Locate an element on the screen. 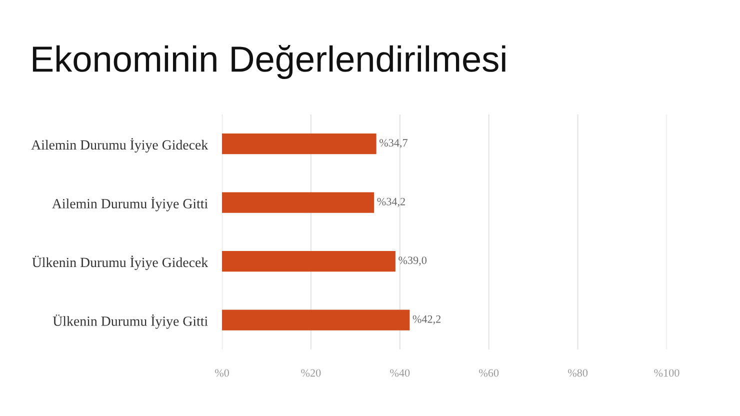  data-label: %39,0 is located at coordinates (412, 261).